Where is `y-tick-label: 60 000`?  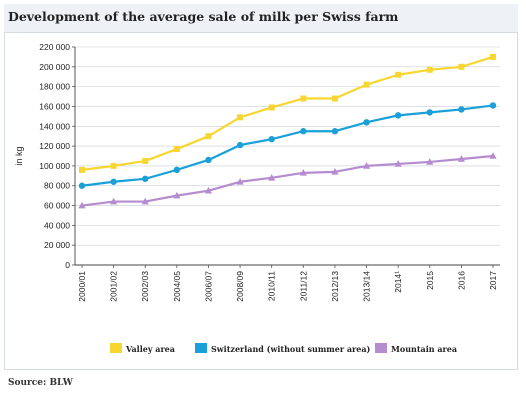
y-tick-label: 60 000 is located at coordinates (57, 206).